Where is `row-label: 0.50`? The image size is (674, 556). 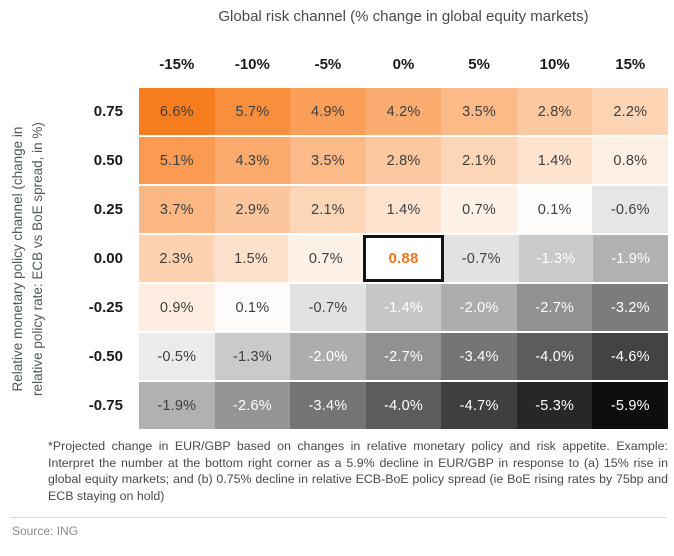
row-label: 0.50 is located at coordinates (108, 160).